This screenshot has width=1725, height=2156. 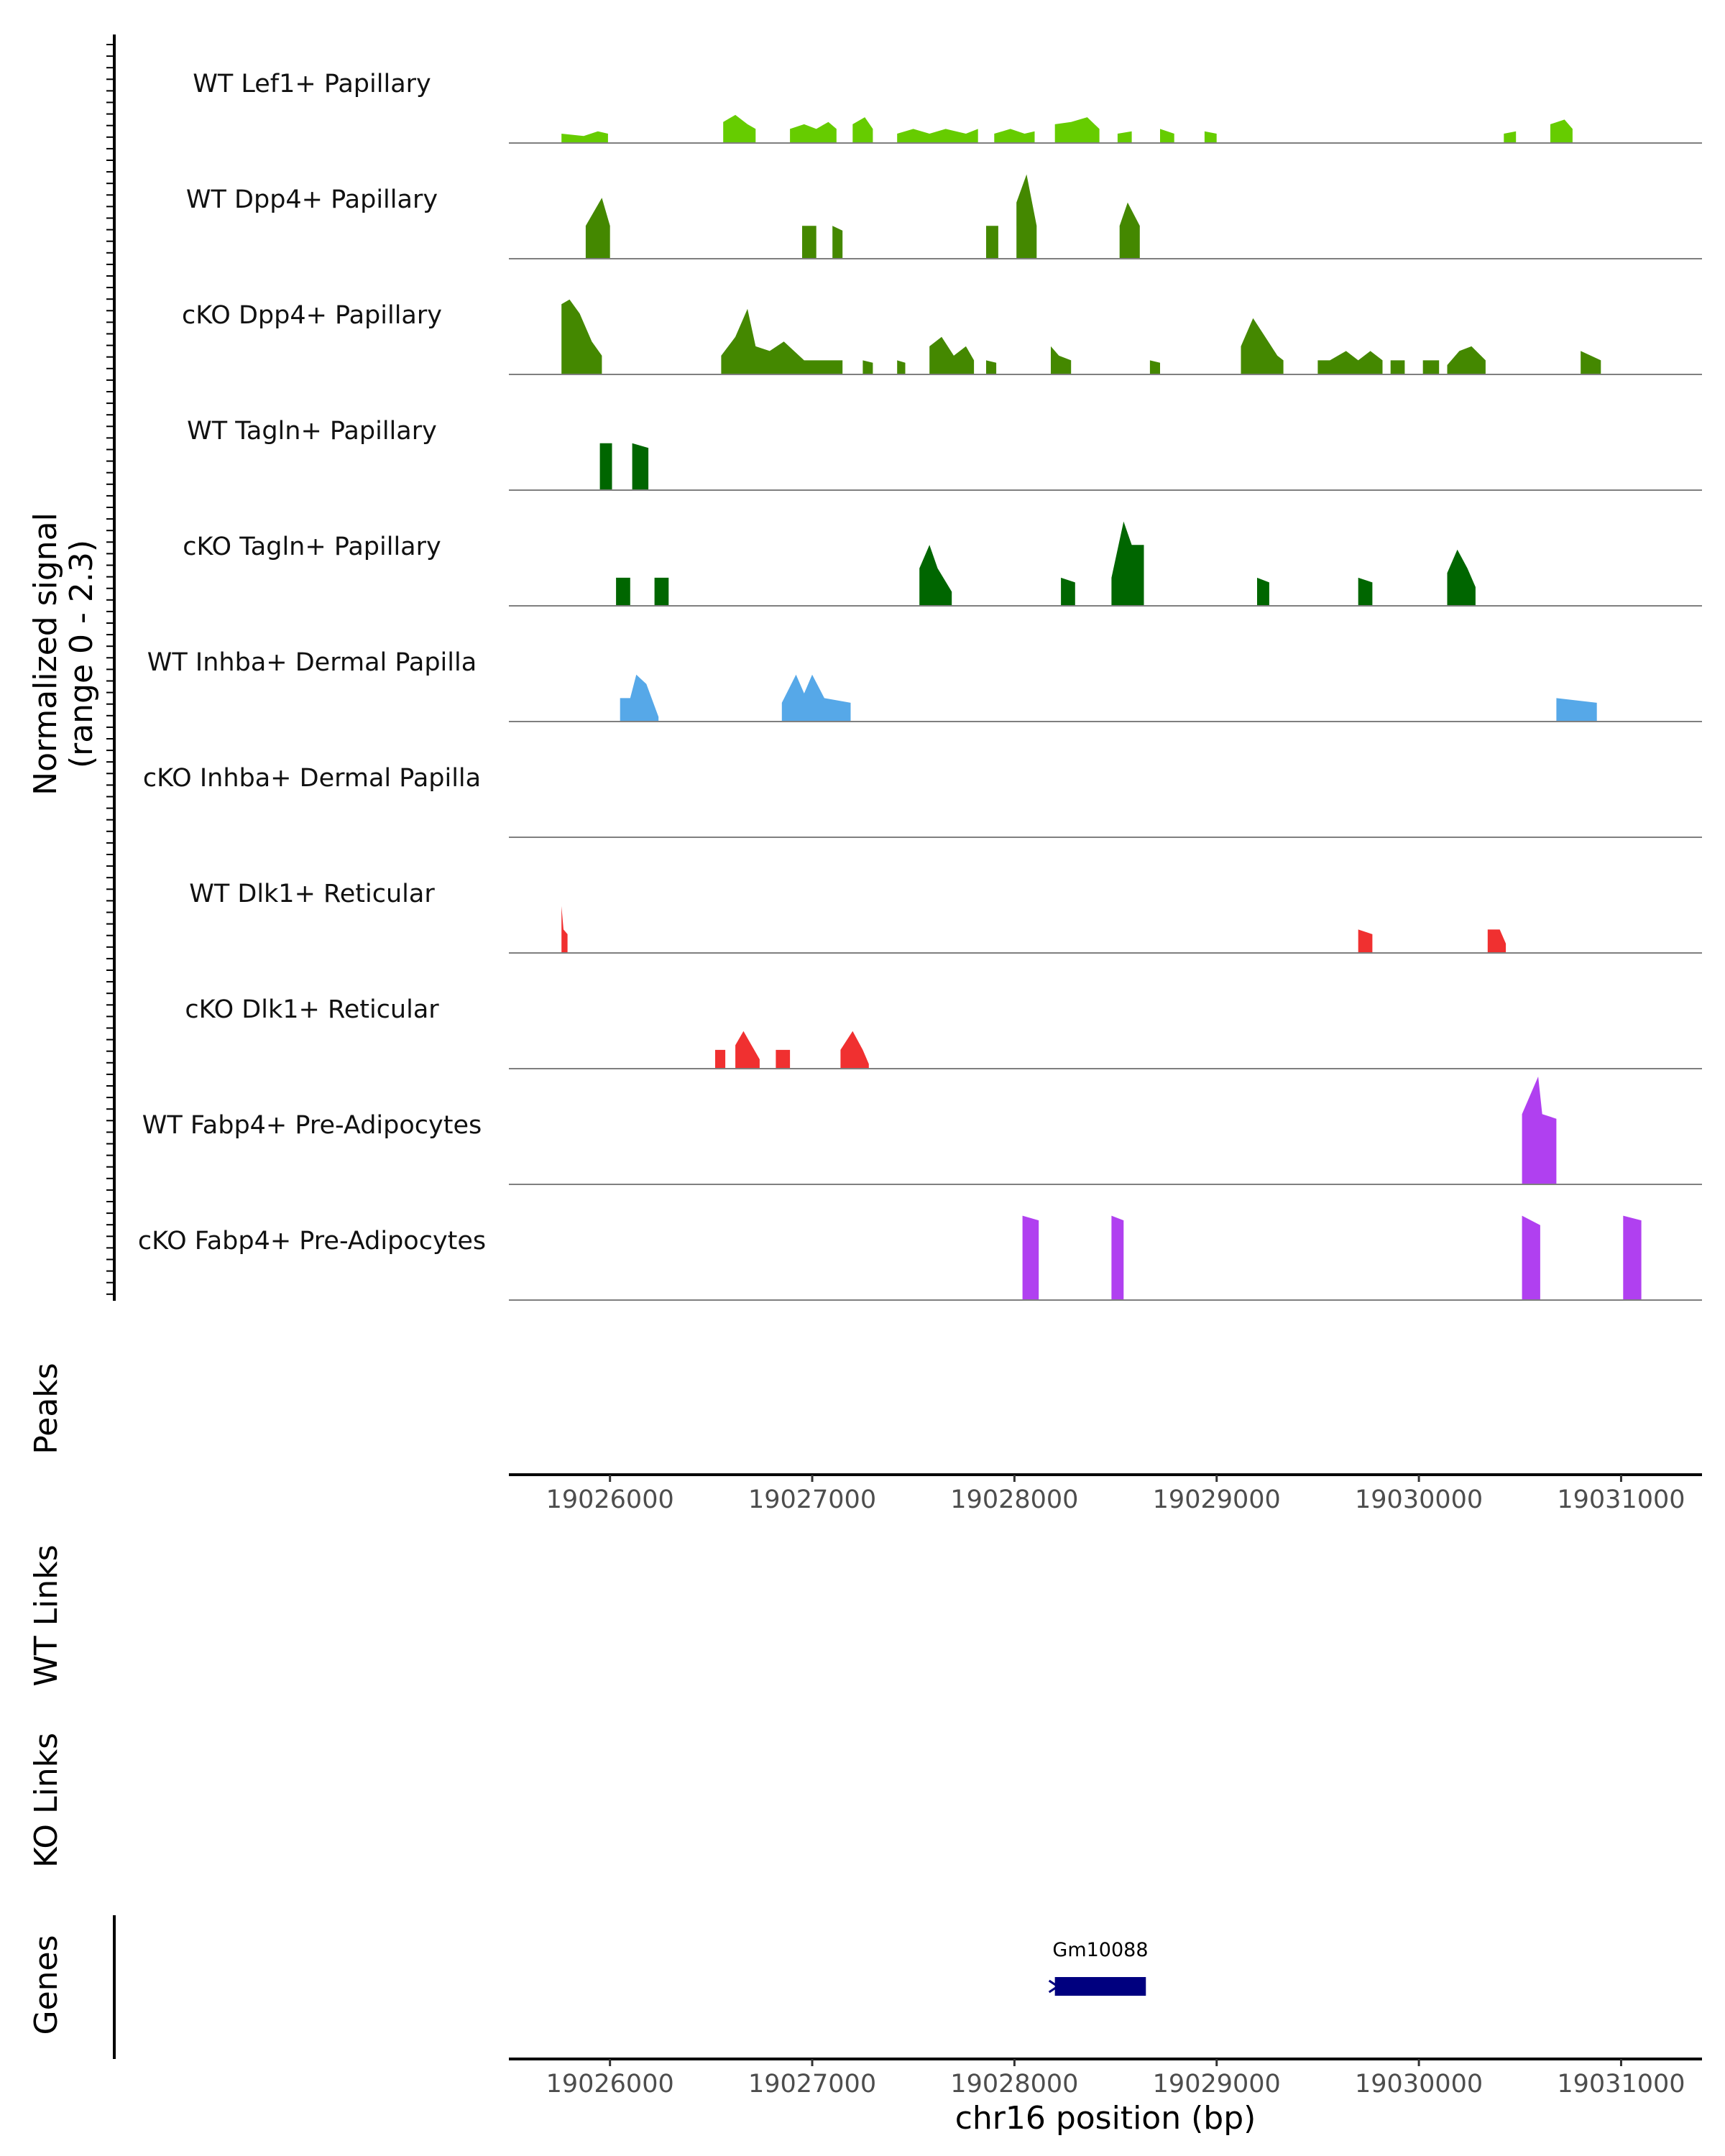 What do you see at coordinates (312, 432) in the screenshot?
I see `track-label: WT Tagln+ Papillary` at bounding box center [312, 432].